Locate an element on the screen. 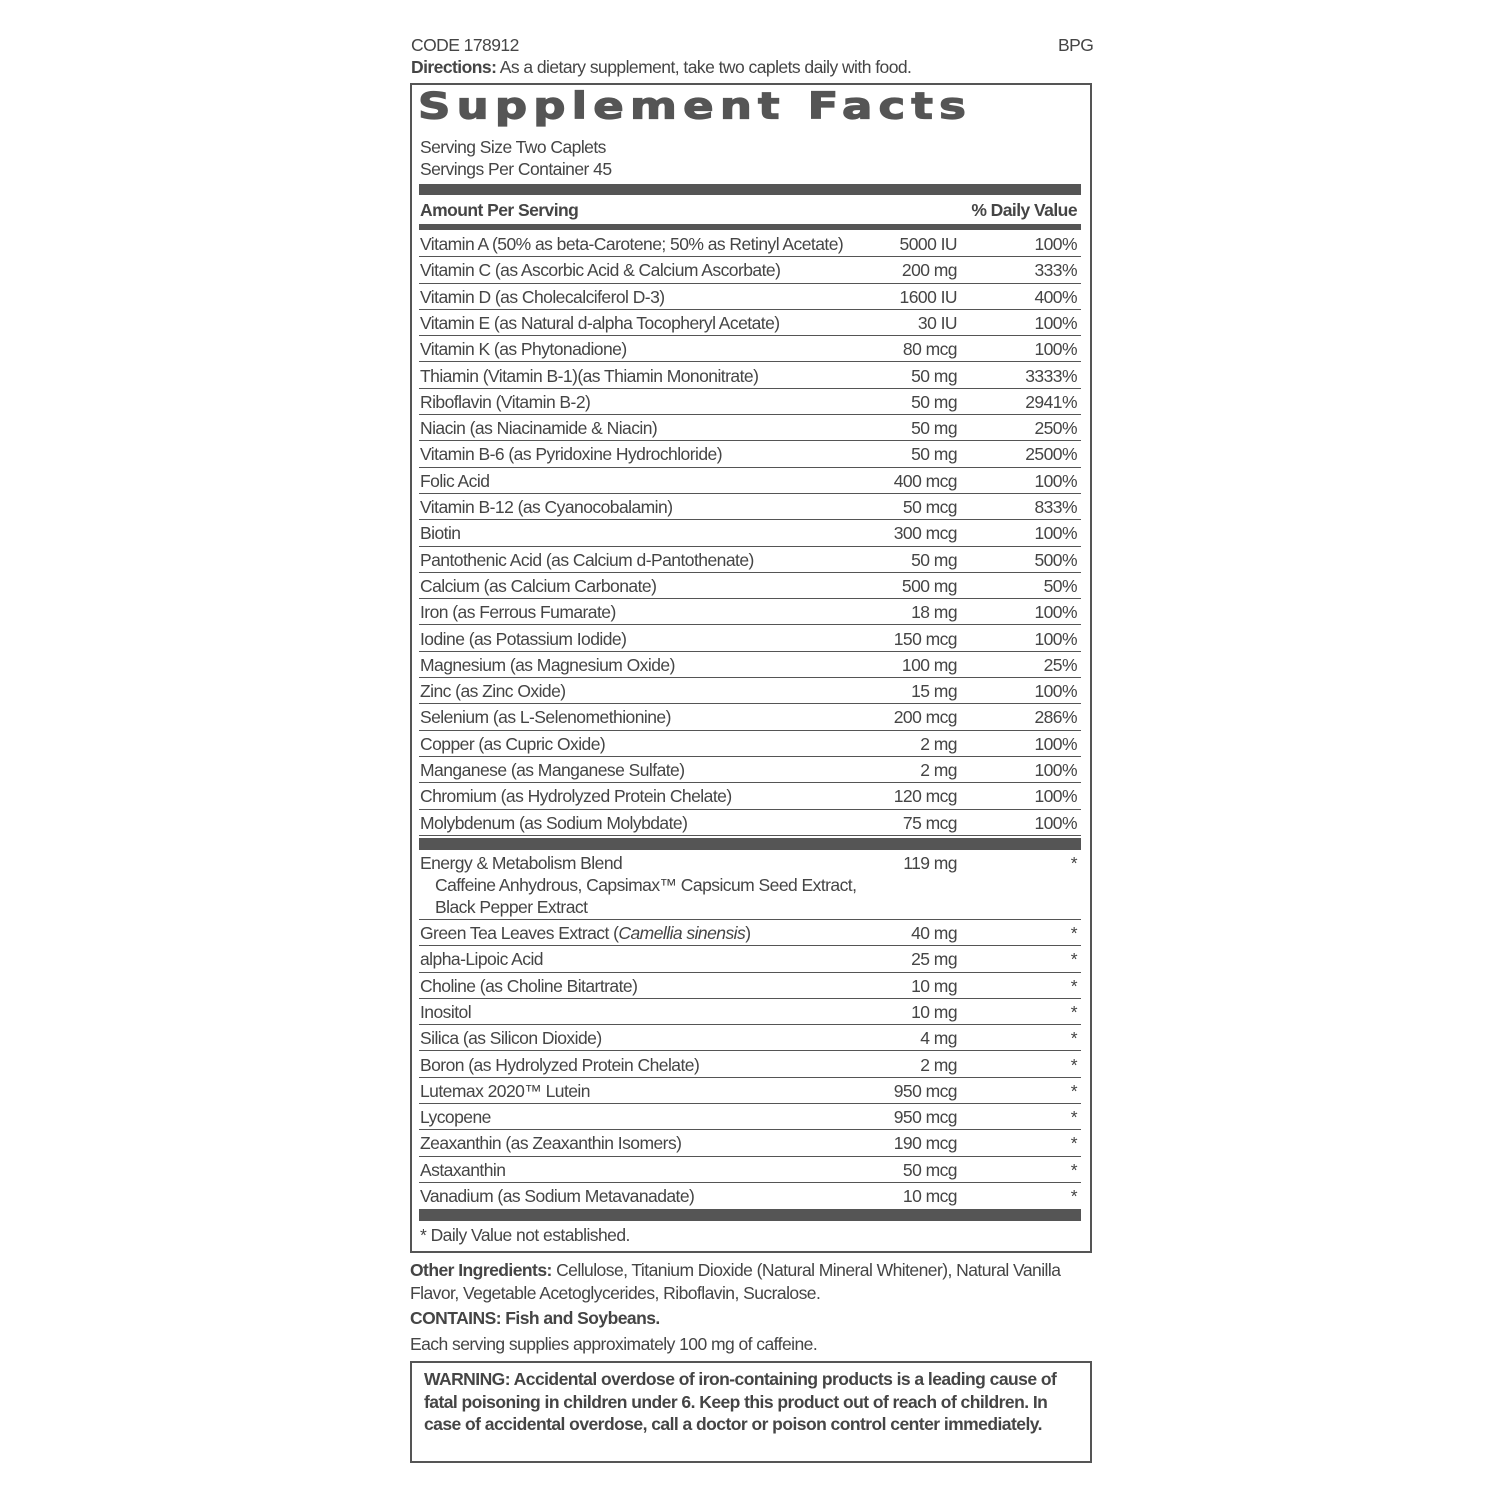 The width and height of the screenshot is (1500, 1500). nutrient-row: Calcium (as Calcium Carbonate) 500 mg 50% is located at coordinates (750, 586).